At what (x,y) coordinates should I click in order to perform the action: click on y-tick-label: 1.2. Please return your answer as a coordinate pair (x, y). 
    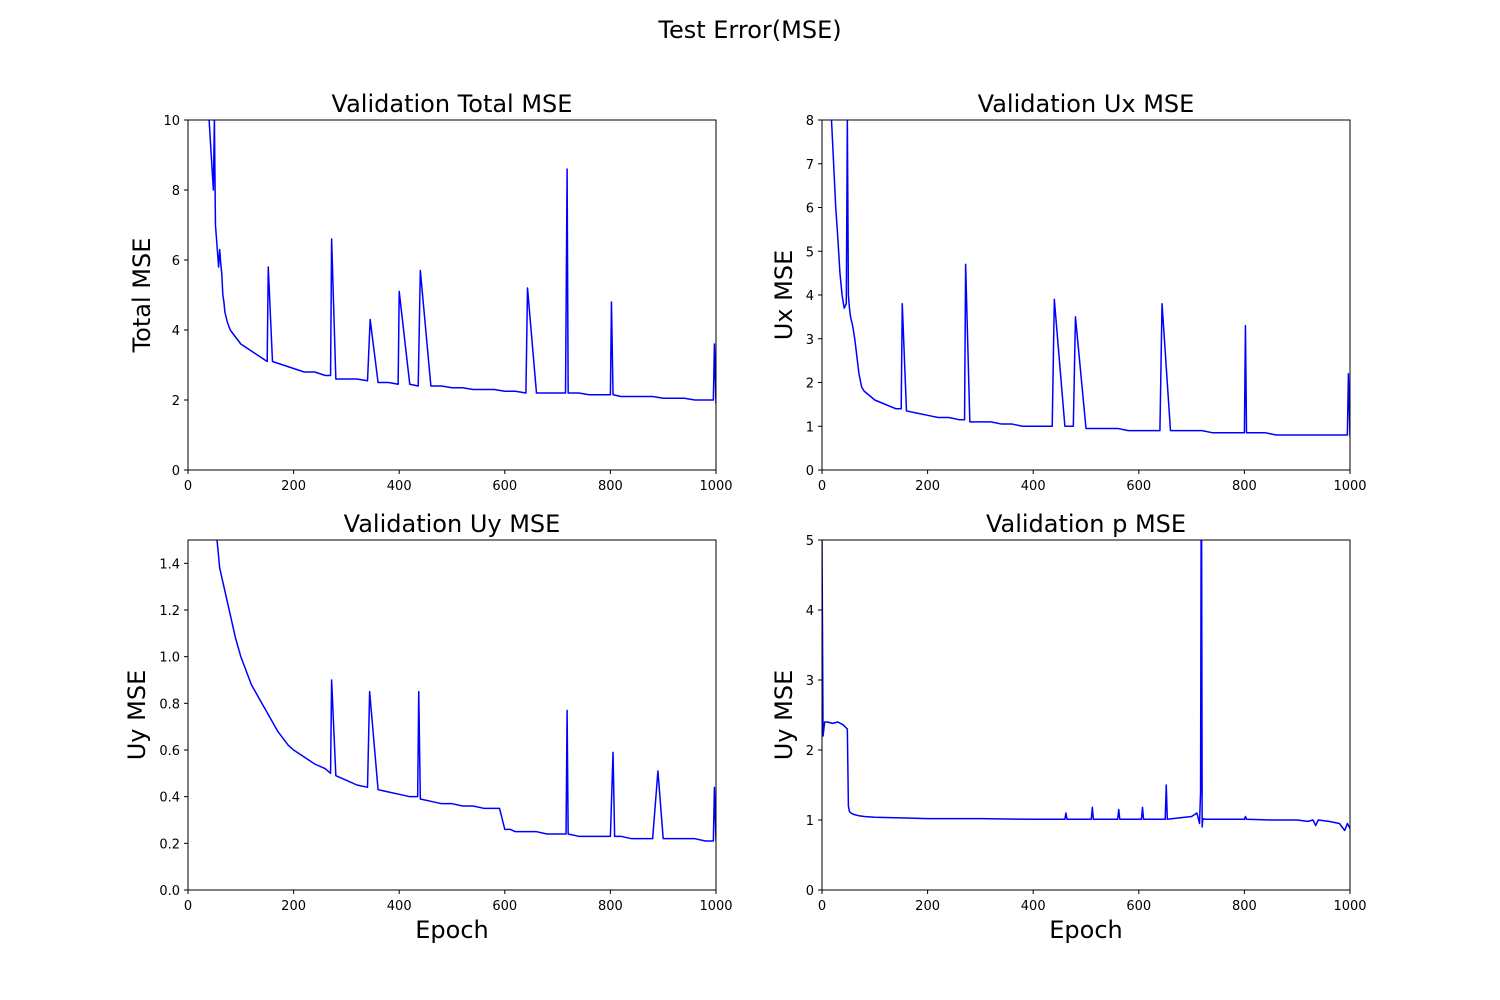
    Looking at the image, I should click on (169, 611).